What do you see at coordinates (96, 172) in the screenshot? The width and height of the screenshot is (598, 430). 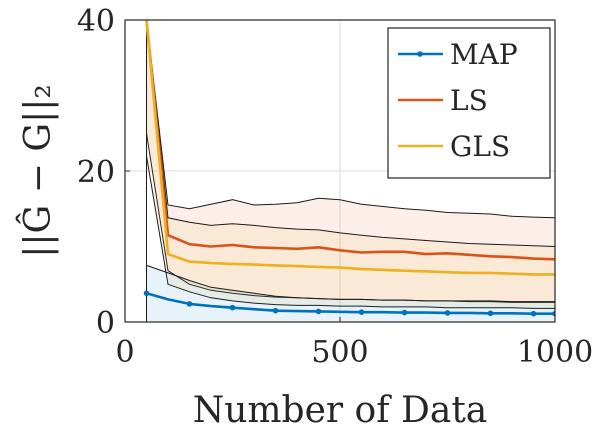 I see `y-tick-label: 20` at bounding box center [96, 172].